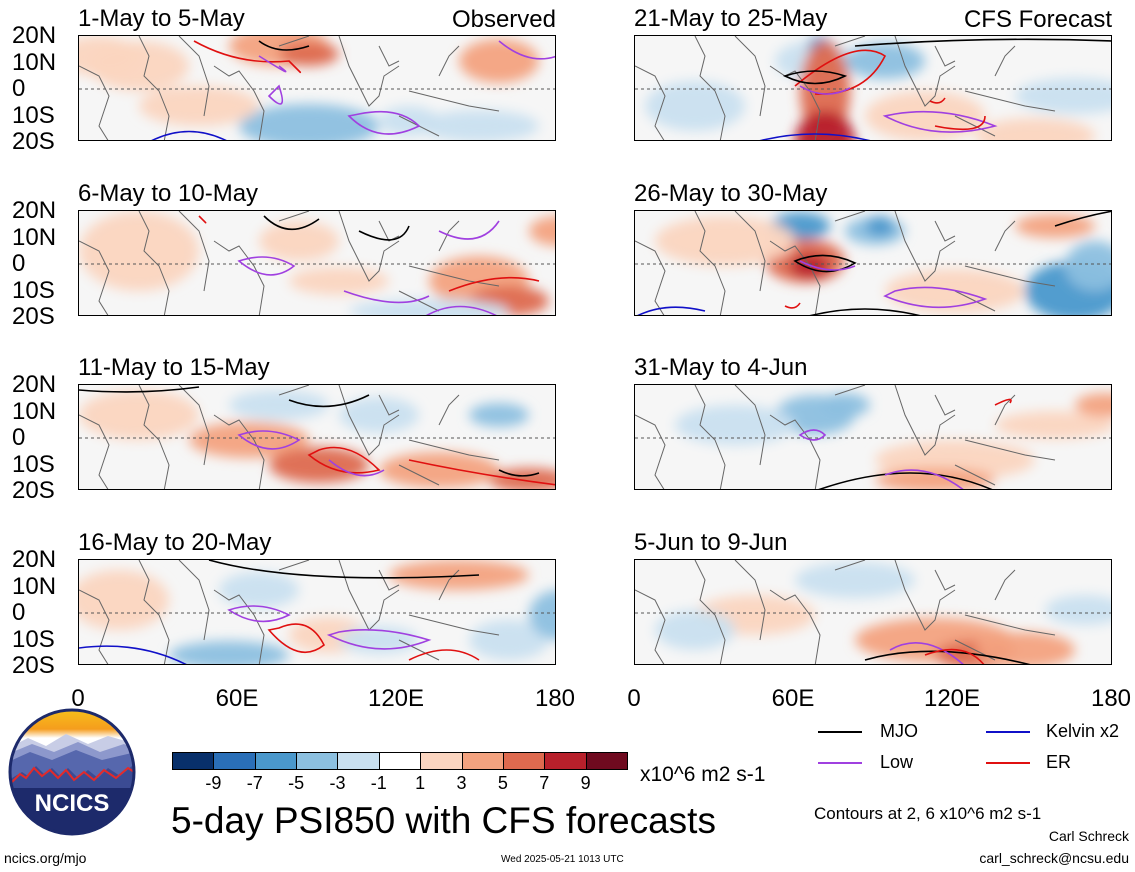 This screenshot has height=872, width=1135. Describe the element at coordinates (72, 772) in the screenshot. I see `ncics-logo: NCICS` at that location.